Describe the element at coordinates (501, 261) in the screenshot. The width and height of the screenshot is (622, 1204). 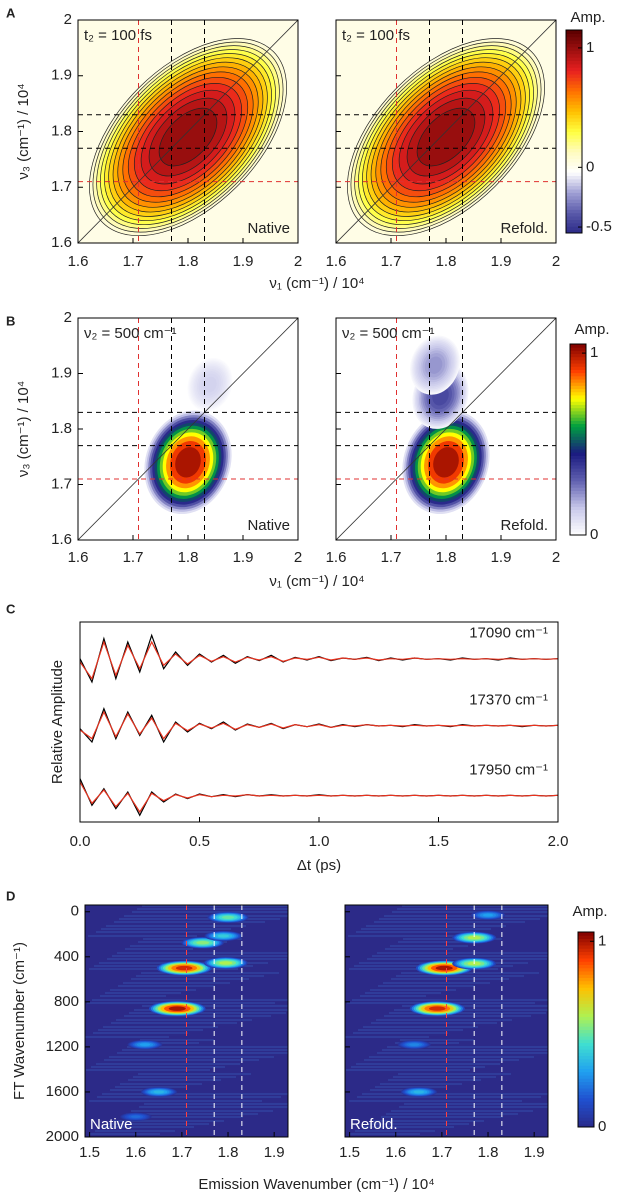
I see `x-tick-label: 1.9` at that location.